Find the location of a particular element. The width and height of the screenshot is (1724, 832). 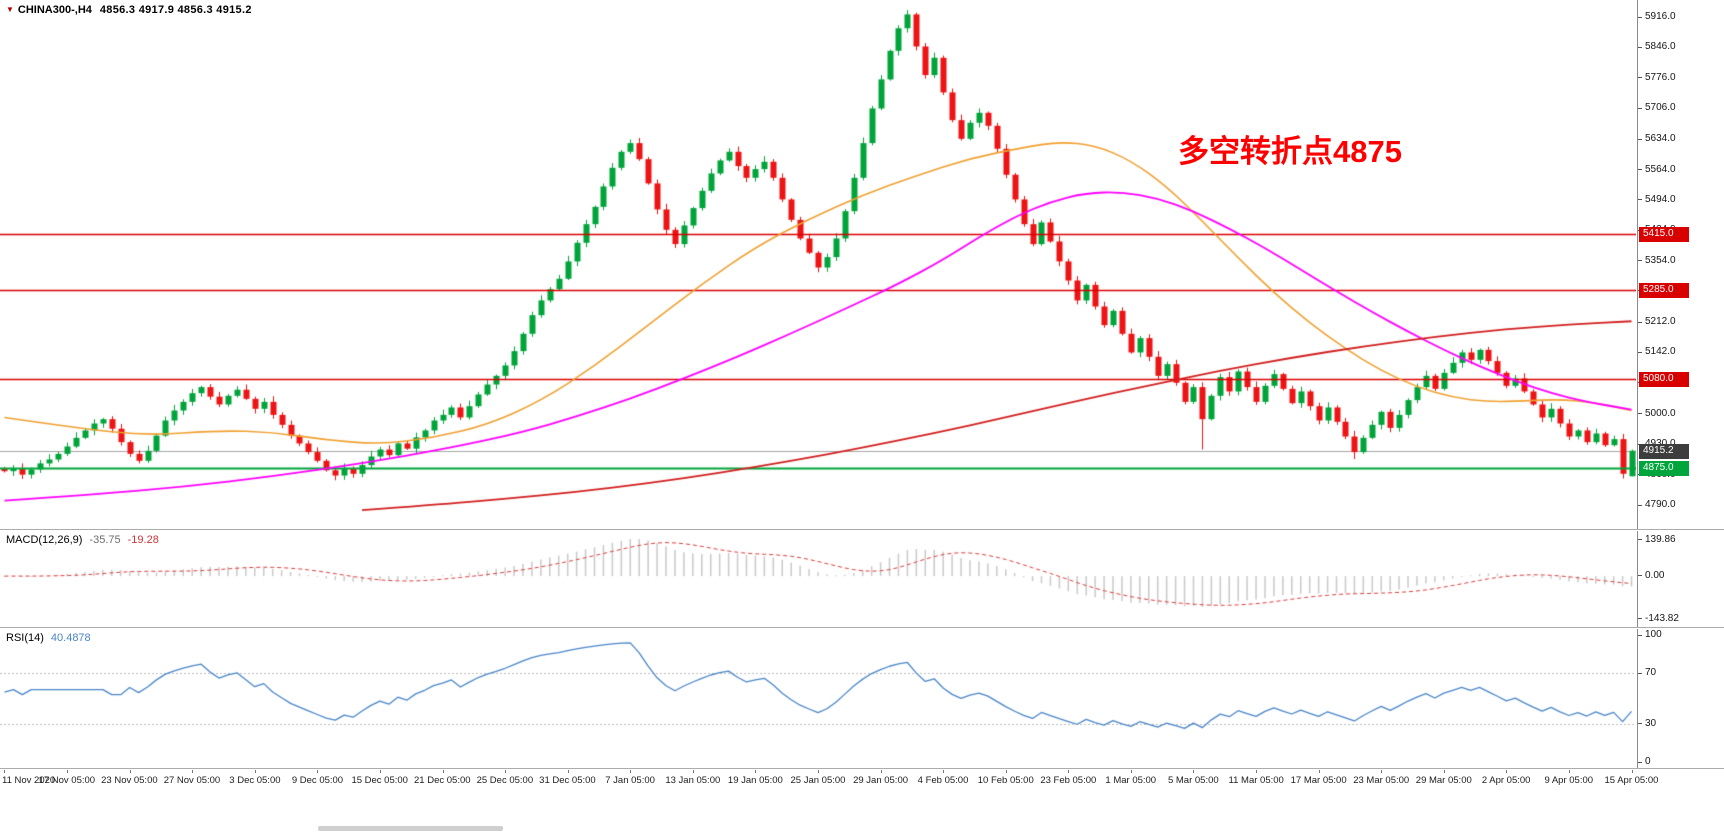

current-price-badge: 4915.2 is located at coordinates (1664, 451).